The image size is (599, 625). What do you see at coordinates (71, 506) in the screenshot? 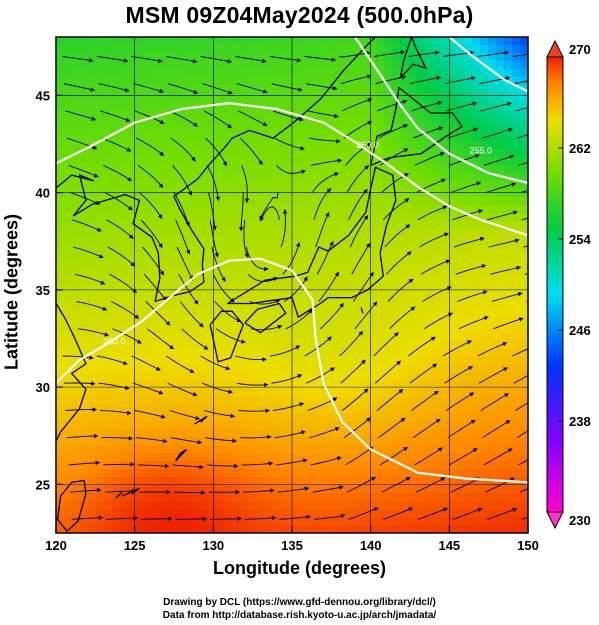
I see `coastline` at bounding box center [71, 506].